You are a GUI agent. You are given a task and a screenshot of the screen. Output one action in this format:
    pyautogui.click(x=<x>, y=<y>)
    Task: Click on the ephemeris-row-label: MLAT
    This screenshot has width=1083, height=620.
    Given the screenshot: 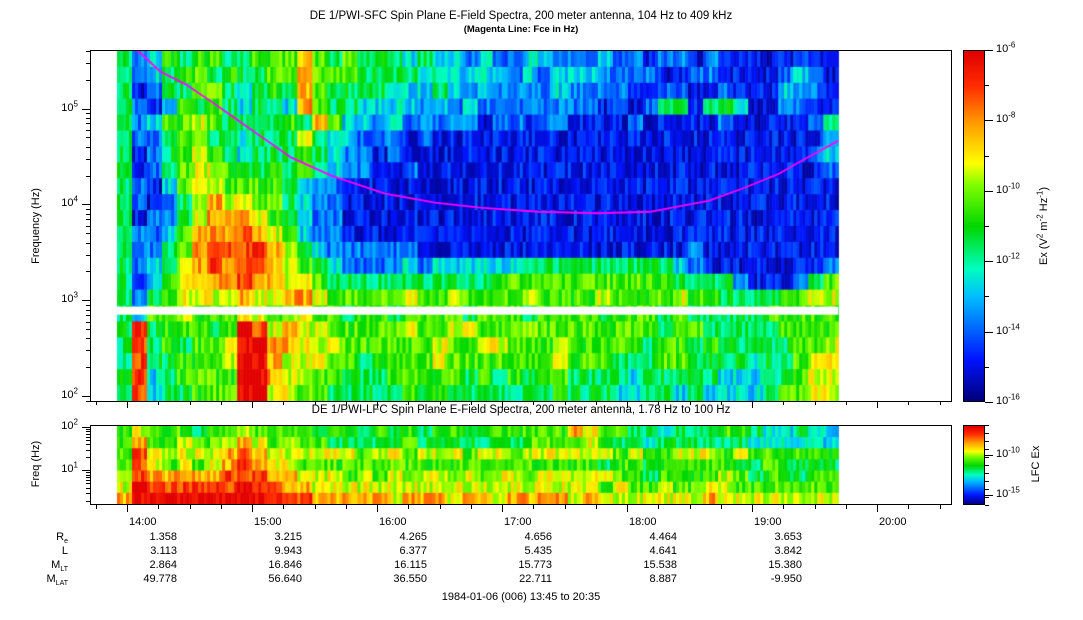 What is the action you would take?
    pyautogui.click(x=57, y=580)
    